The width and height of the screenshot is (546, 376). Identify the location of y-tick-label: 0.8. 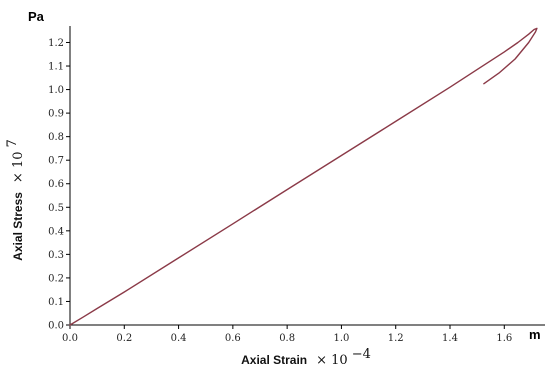
(56, 137).